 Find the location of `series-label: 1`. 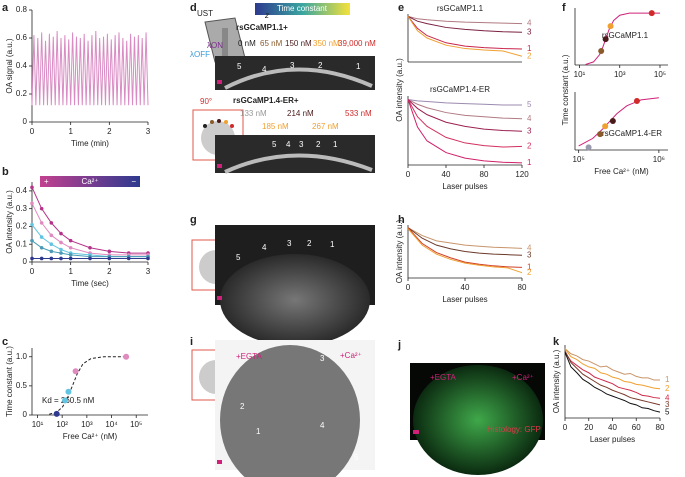

series-label: 1 is located at coordinates (529, 267).